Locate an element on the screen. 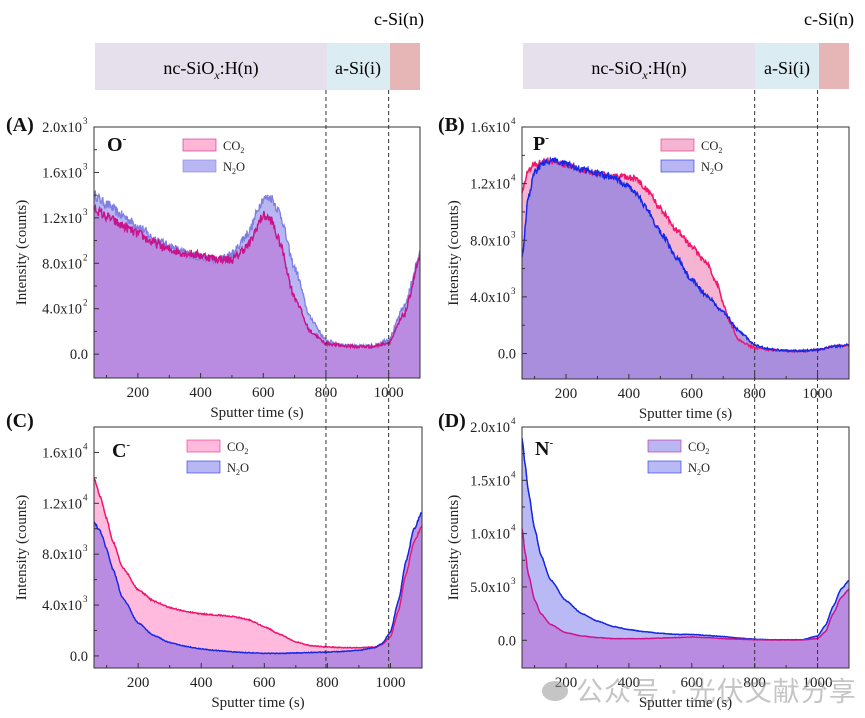  y-tick-label: 0.0 is located at coordinates (79, 657).